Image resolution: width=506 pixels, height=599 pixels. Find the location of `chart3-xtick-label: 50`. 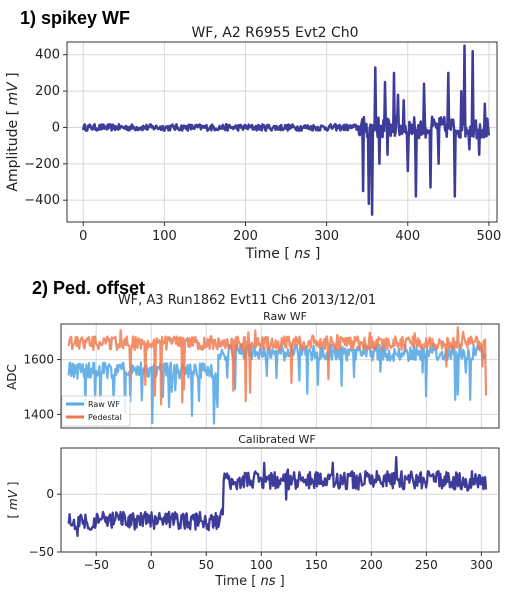

chart3-xtick-label: 50 is located at coordinates (206, 565).